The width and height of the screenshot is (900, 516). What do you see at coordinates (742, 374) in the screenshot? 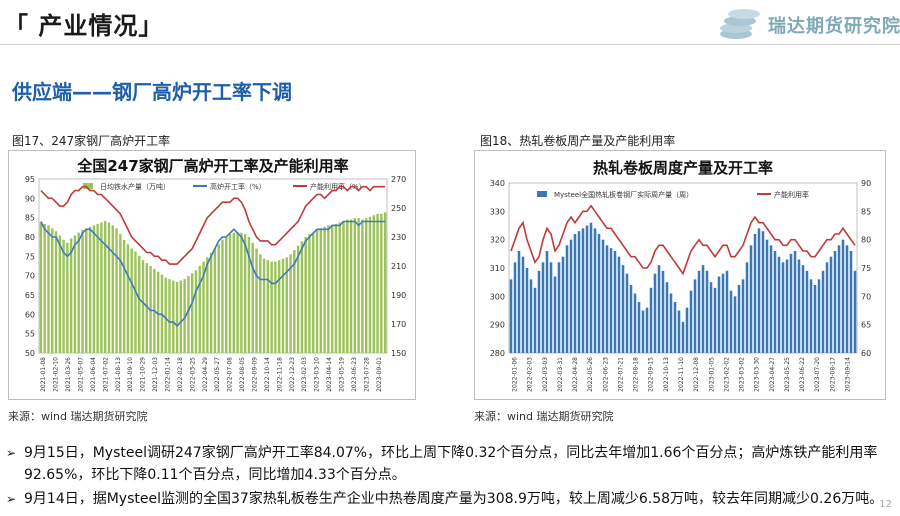
I see `x-tick-label: 2023-03-02` at bounding box center [742, 374].